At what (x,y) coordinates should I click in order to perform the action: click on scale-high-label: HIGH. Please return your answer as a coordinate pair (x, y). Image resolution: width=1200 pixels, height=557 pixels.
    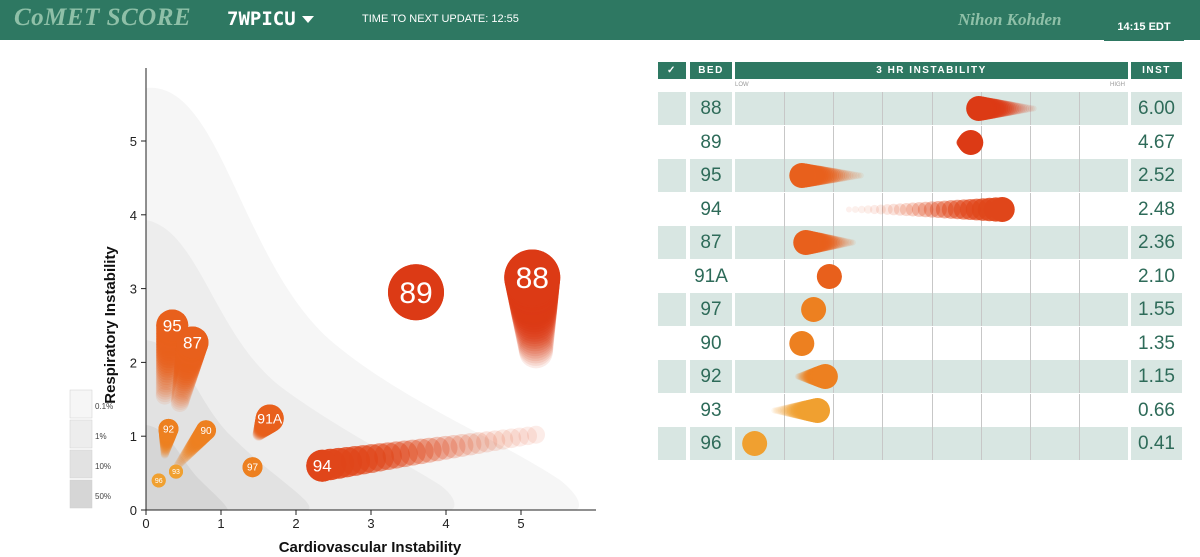
    Looking at the image, I should click on (1117, 85).